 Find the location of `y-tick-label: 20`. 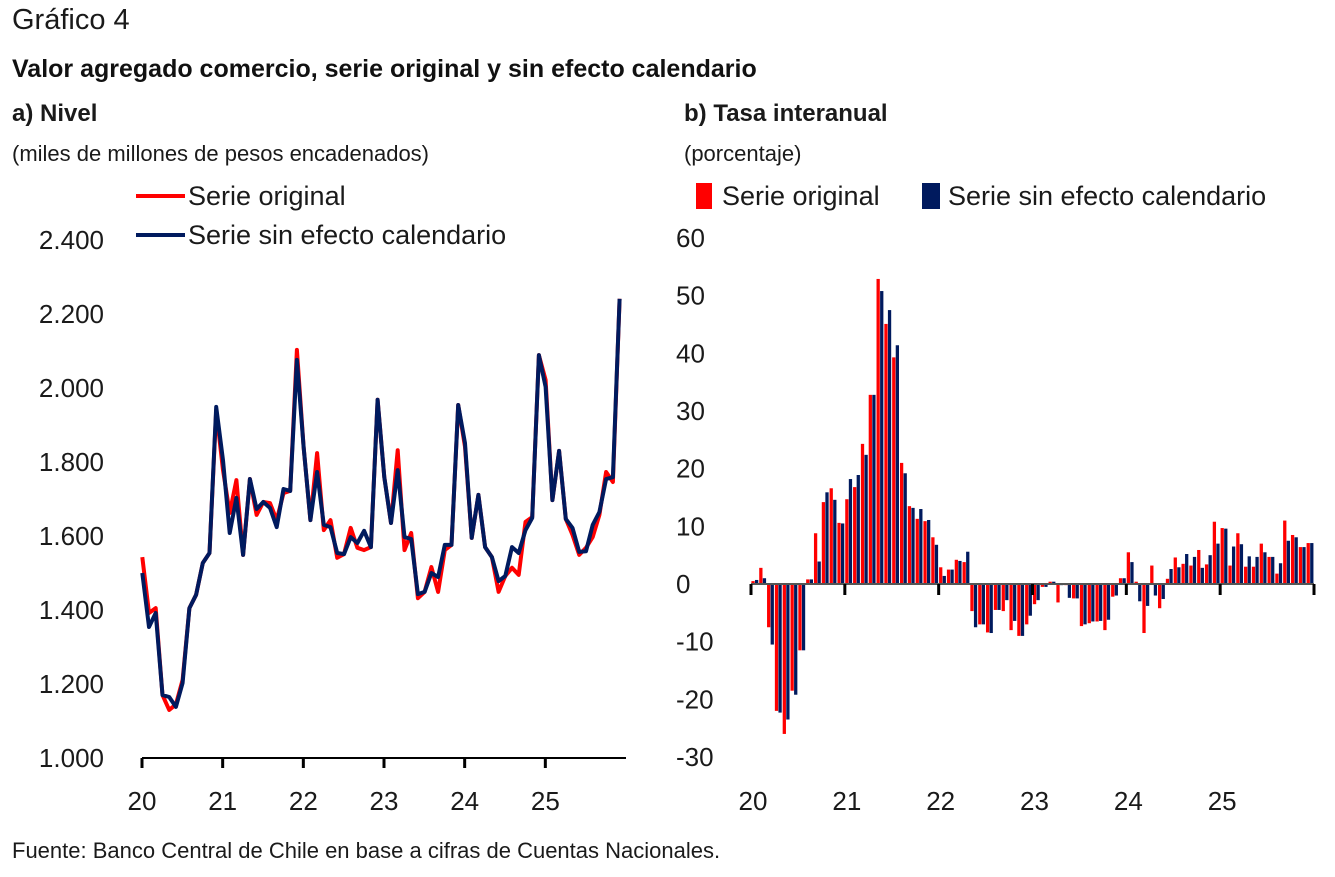

y-tick-label: 20 is located at coordinates (690, 469).